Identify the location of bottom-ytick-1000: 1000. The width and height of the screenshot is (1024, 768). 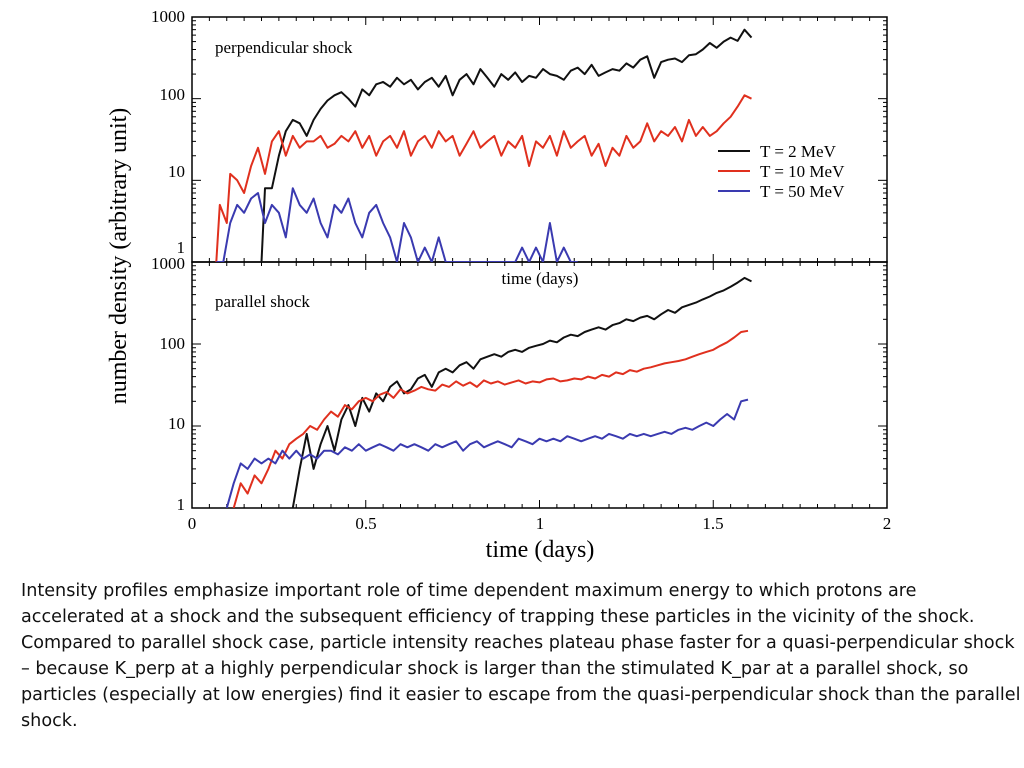
(168, 263).